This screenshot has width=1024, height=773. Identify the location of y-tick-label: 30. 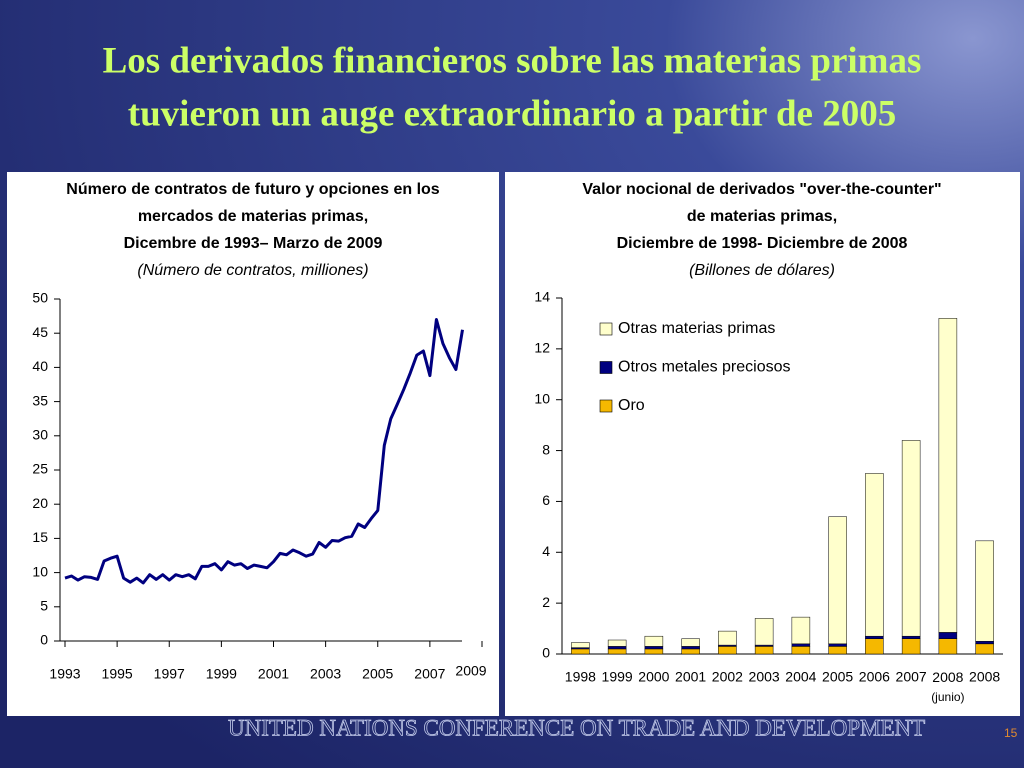
(40, 435).